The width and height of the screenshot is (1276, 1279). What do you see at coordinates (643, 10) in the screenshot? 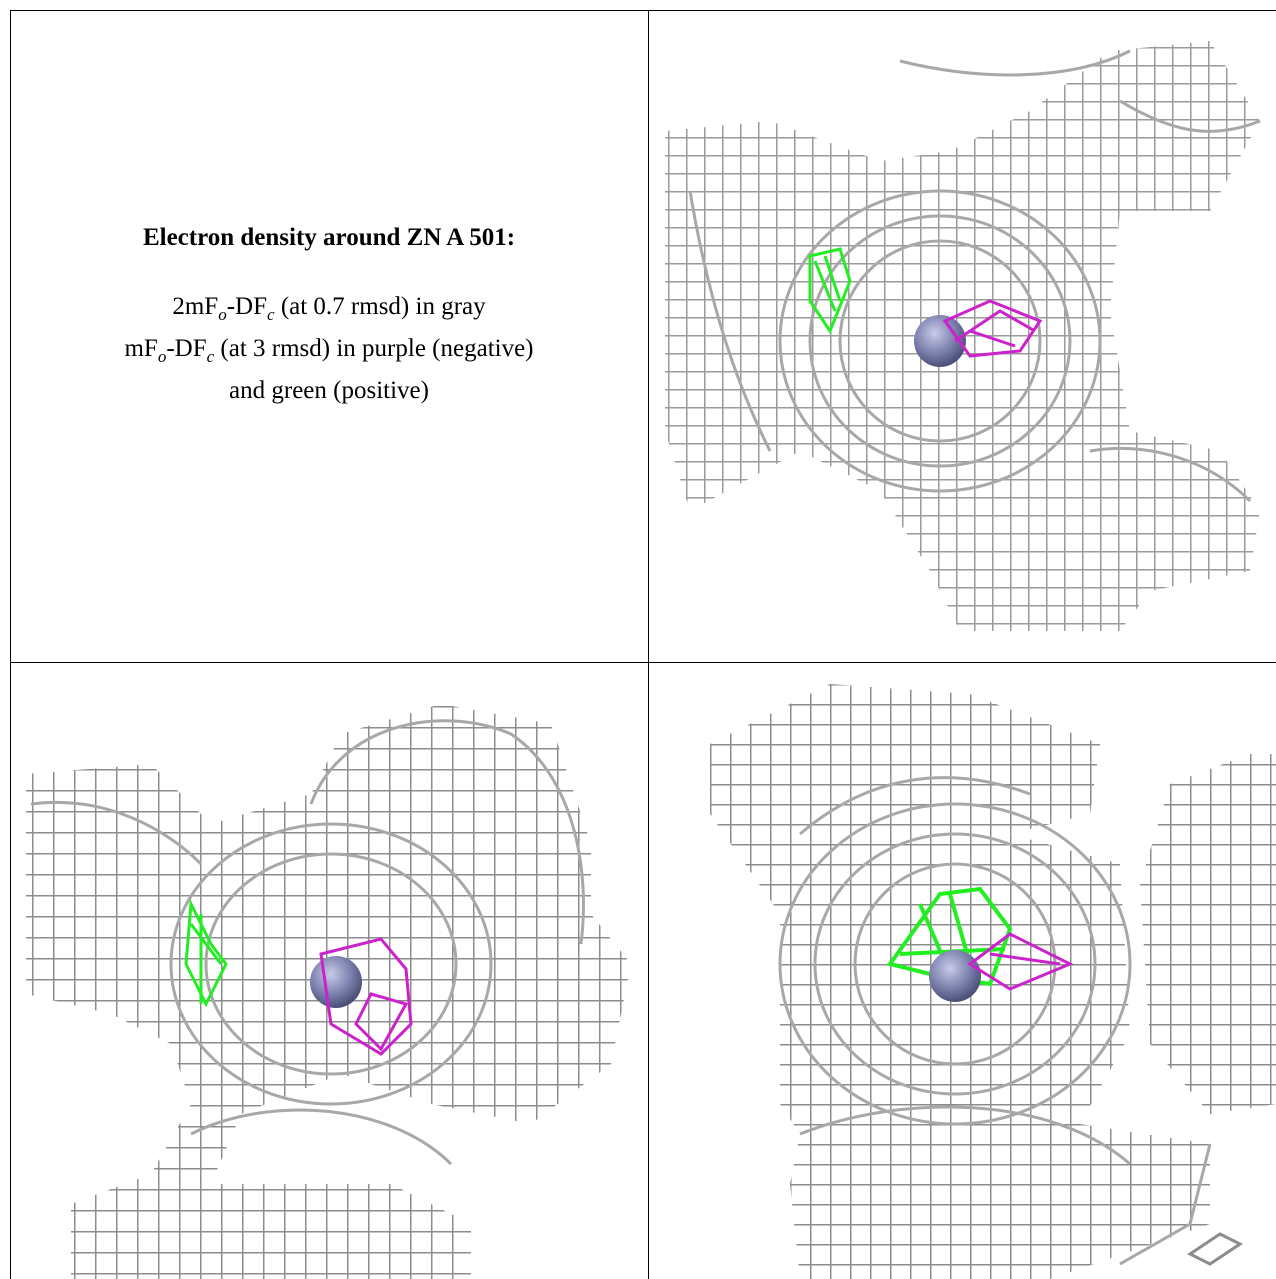
I see `table-top-border` at bounding box center [643, 10].